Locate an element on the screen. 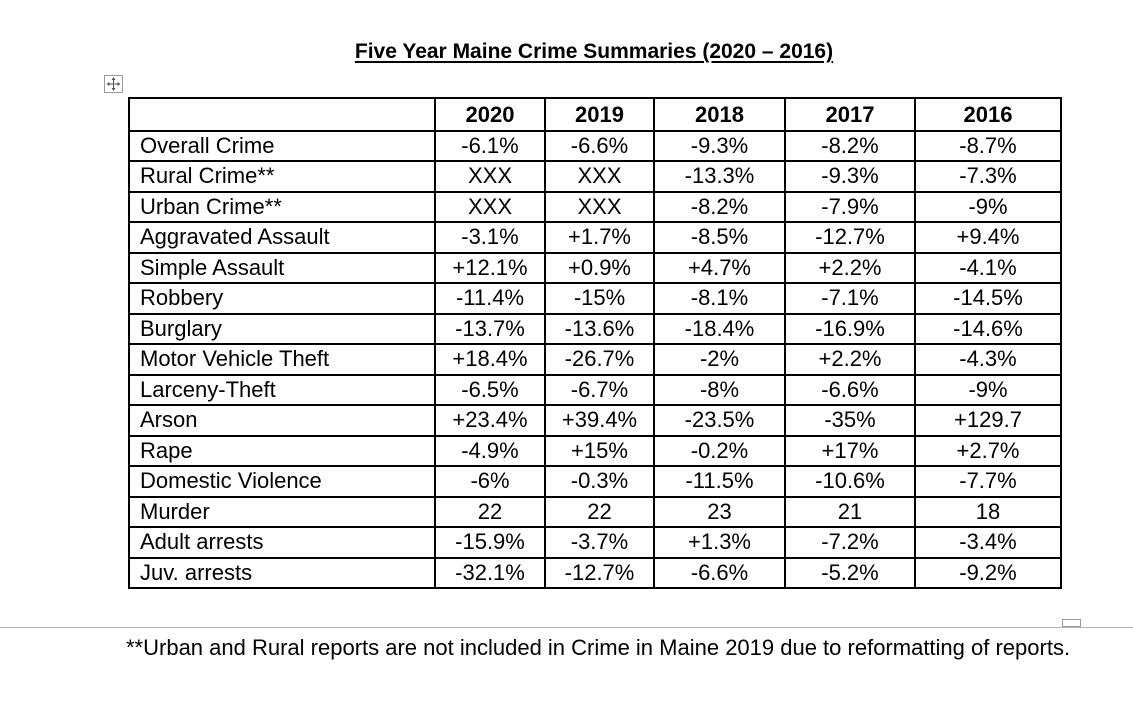  table-row: Adult arrests -15.9% -3.7% +1.3% -7.2% -3.4% is located at coordinates (595, 542).